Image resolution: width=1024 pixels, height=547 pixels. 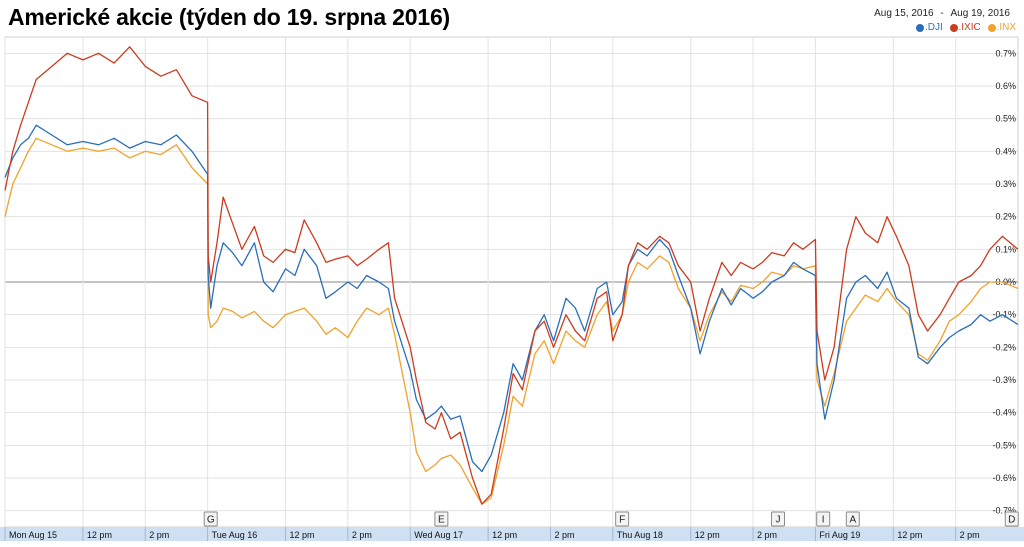 I want to click on event-marker-label: G, so click(x=211, y=520).